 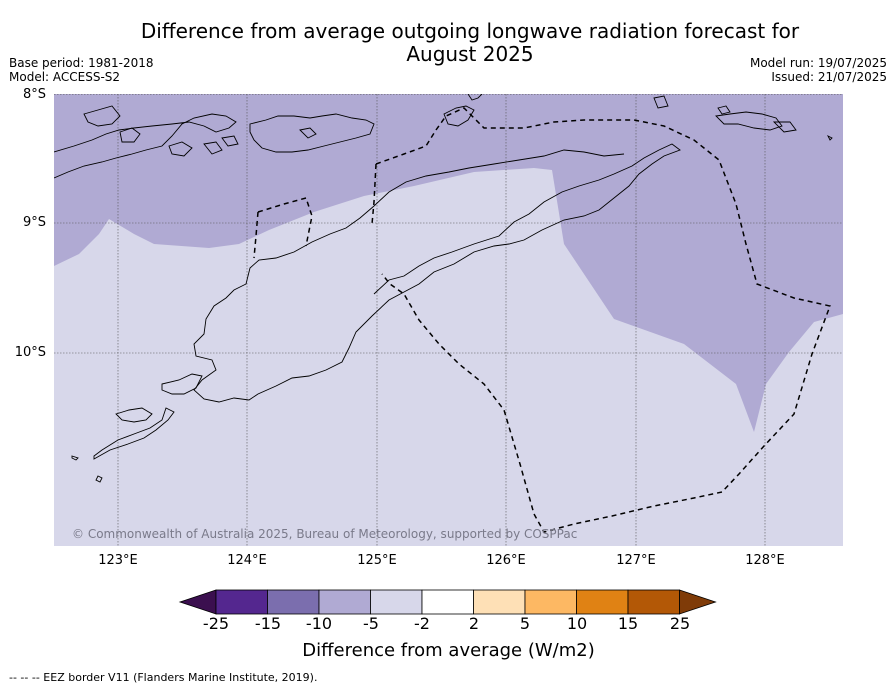 I want to click on meta-left: Base period: 1981-2018 Model: ACCESS-S2, so click(x=81, y=70).